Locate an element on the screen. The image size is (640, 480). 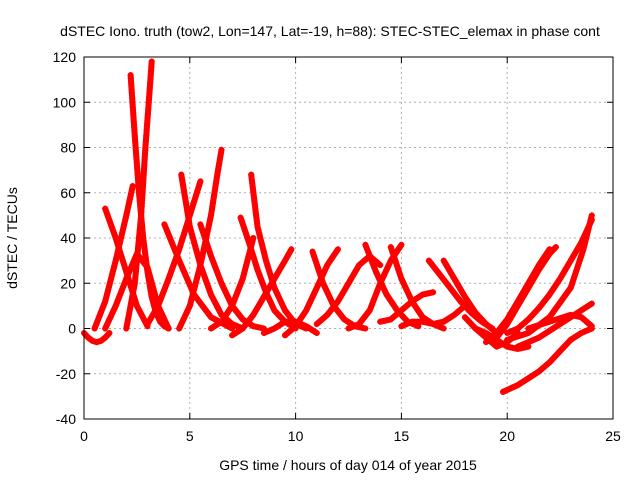
x-tick-label: 10 is located at coordinates (296, 436).